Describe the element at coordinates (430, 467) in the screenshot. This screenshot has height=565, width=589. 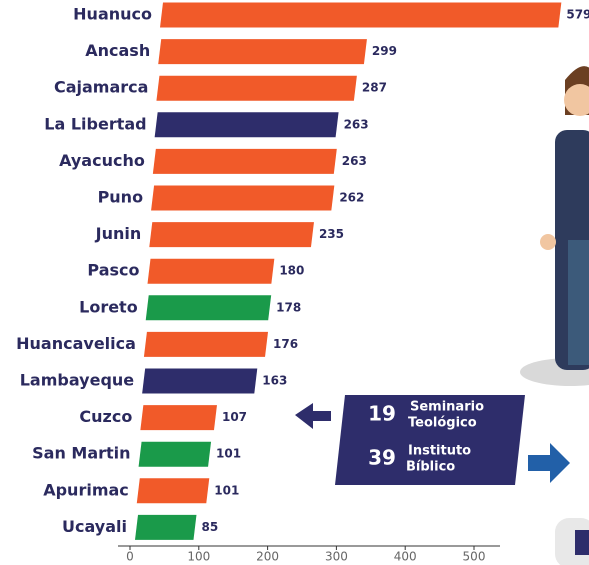
I see `info-text: Bíblico` at that location.